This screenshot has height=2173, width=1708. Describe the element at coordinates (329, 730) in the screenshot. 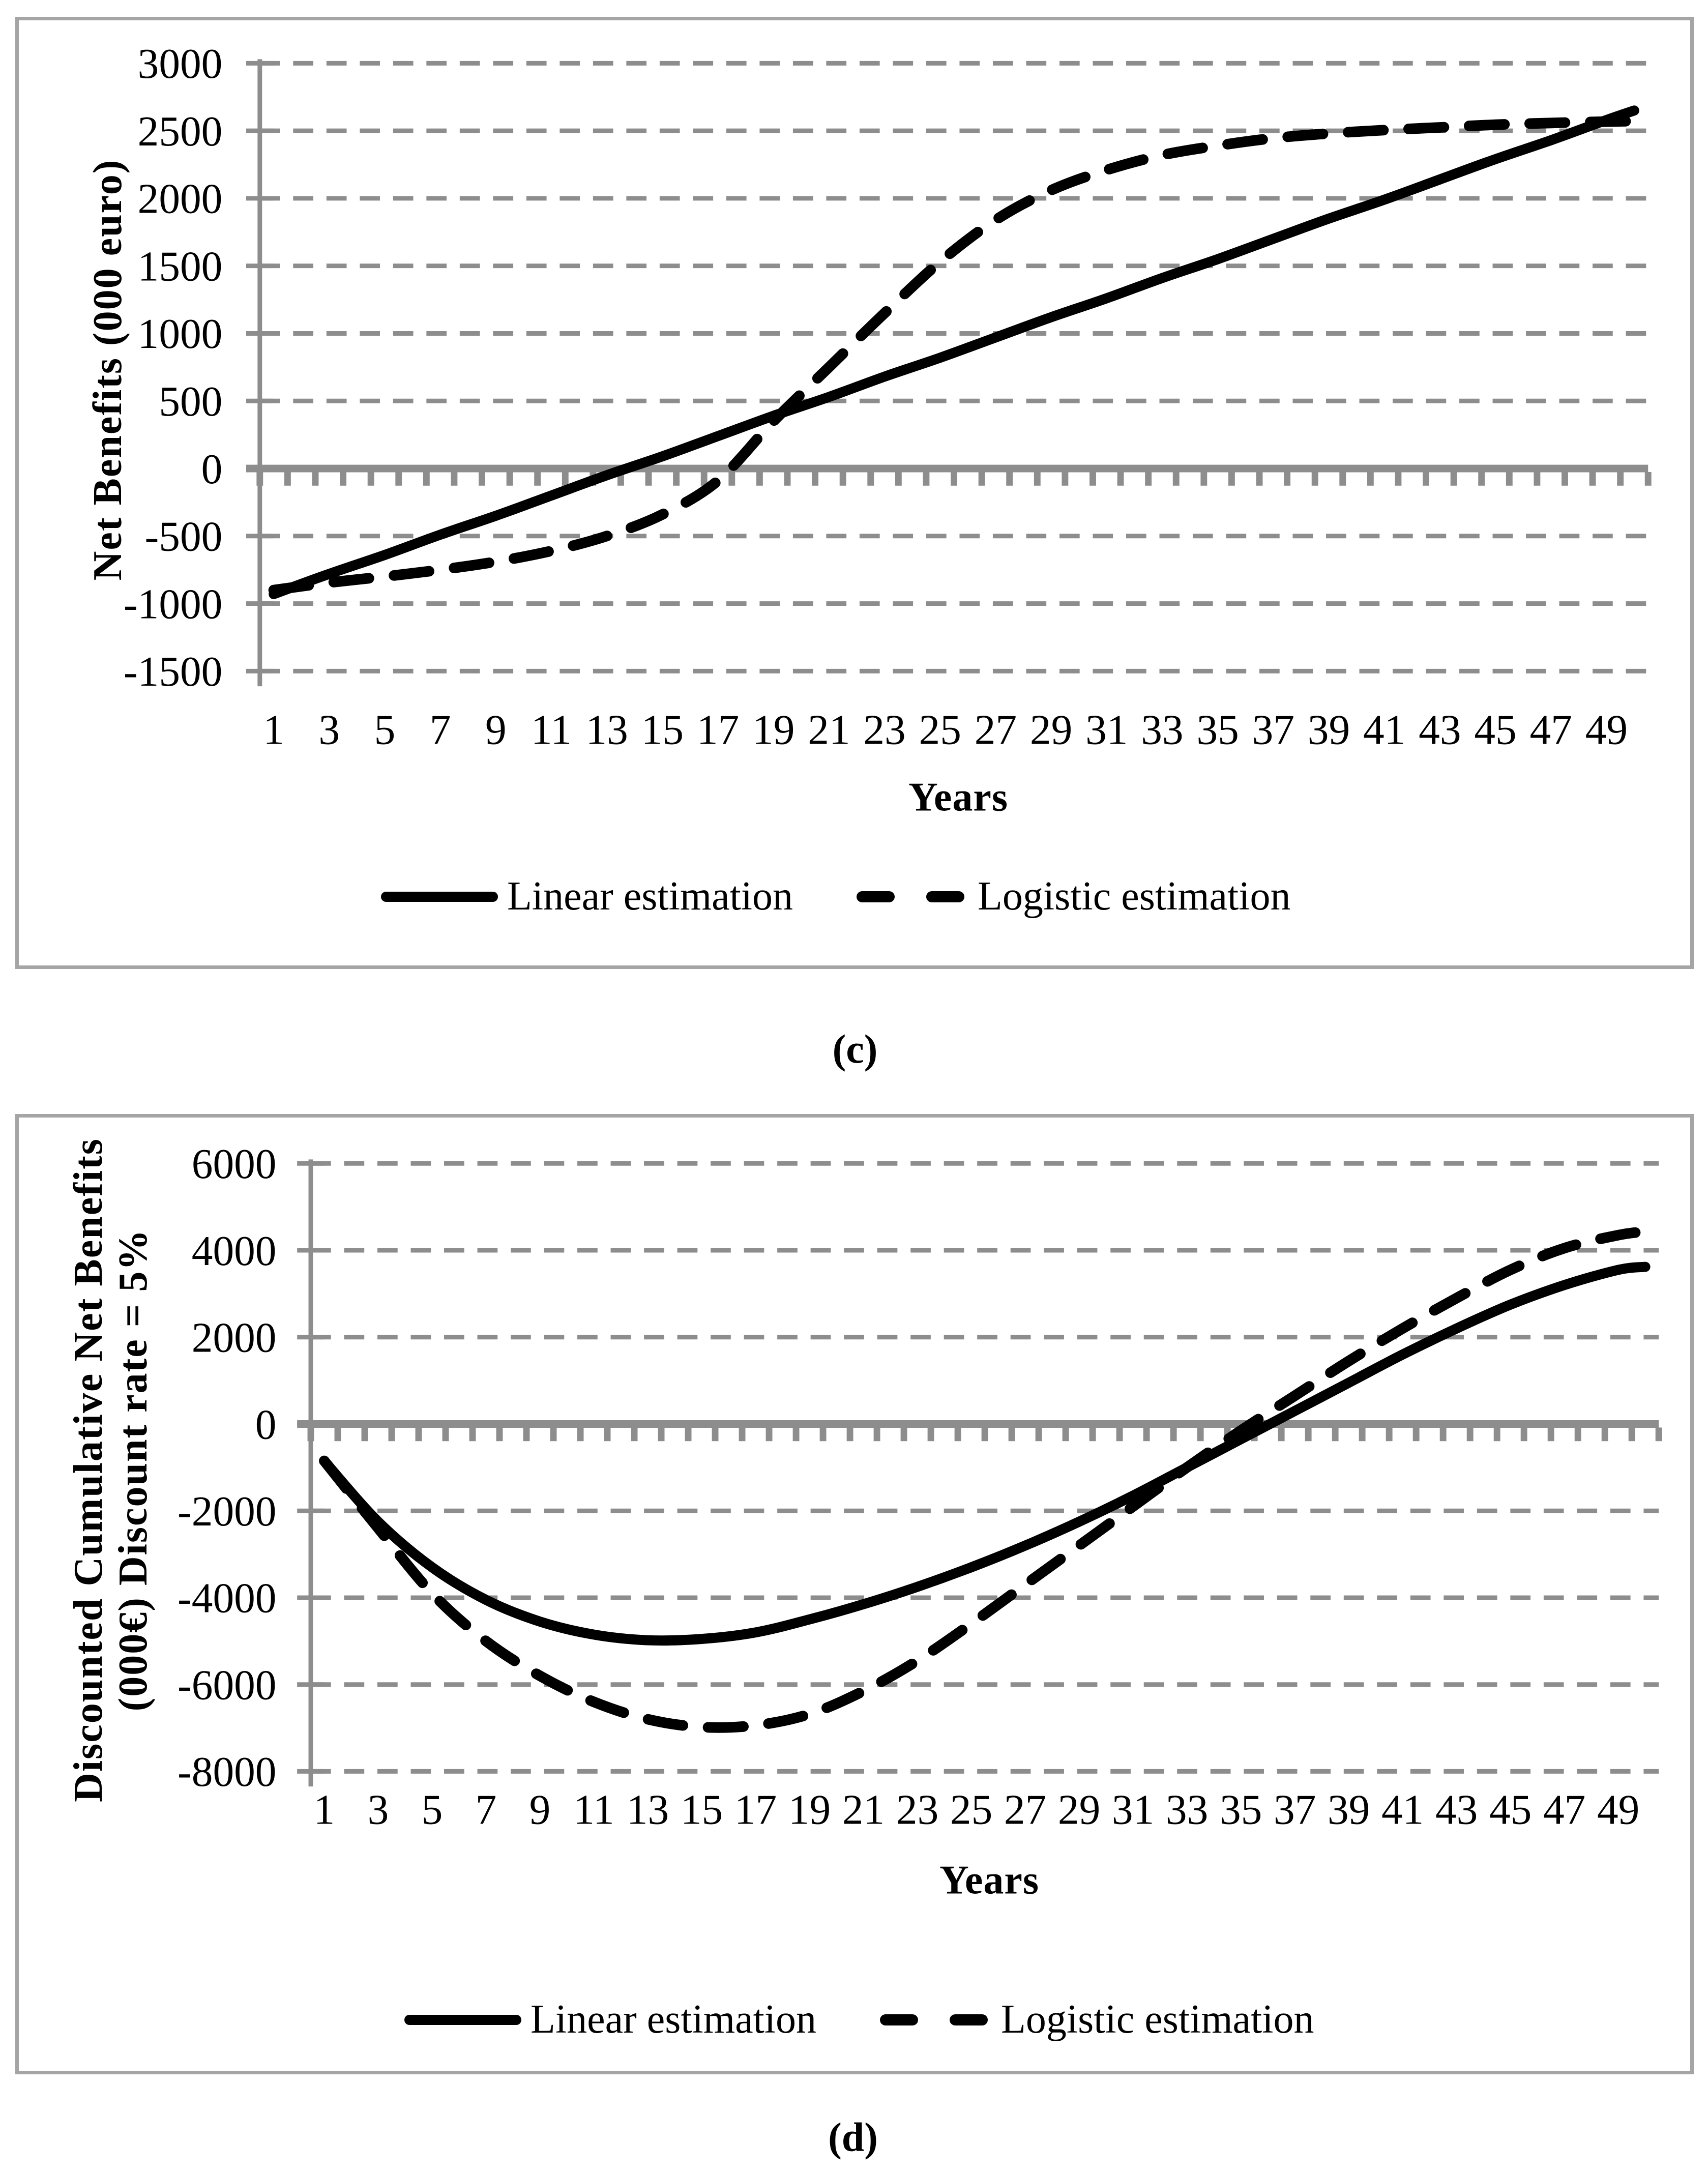

I see `x-tick-label: 3` at that location.